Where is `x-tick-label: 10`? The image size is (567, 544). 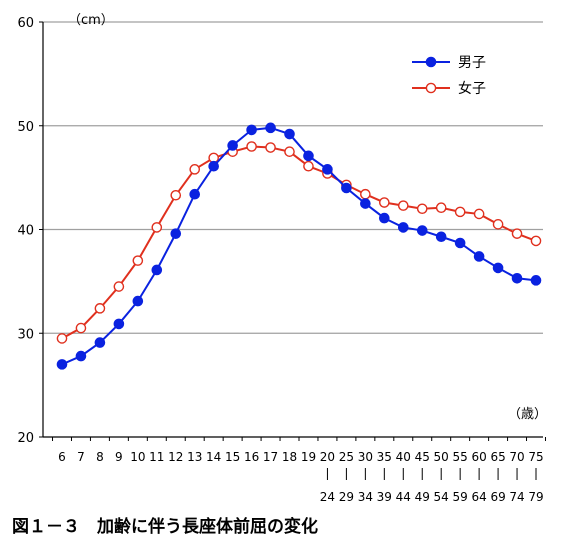
x-tick-label: 10 is located at coordinates (137, 457).